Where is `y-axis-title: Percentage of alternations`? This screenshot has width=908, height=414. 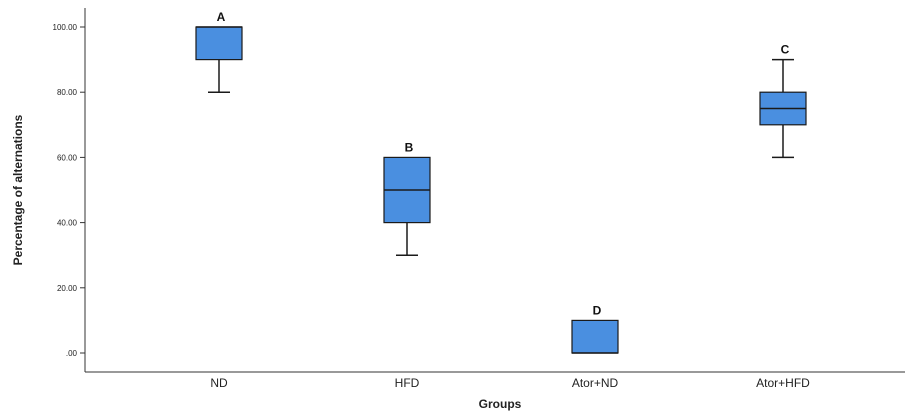
y-axis-title: Percentage of alternations is located at coordinates (18, 189).